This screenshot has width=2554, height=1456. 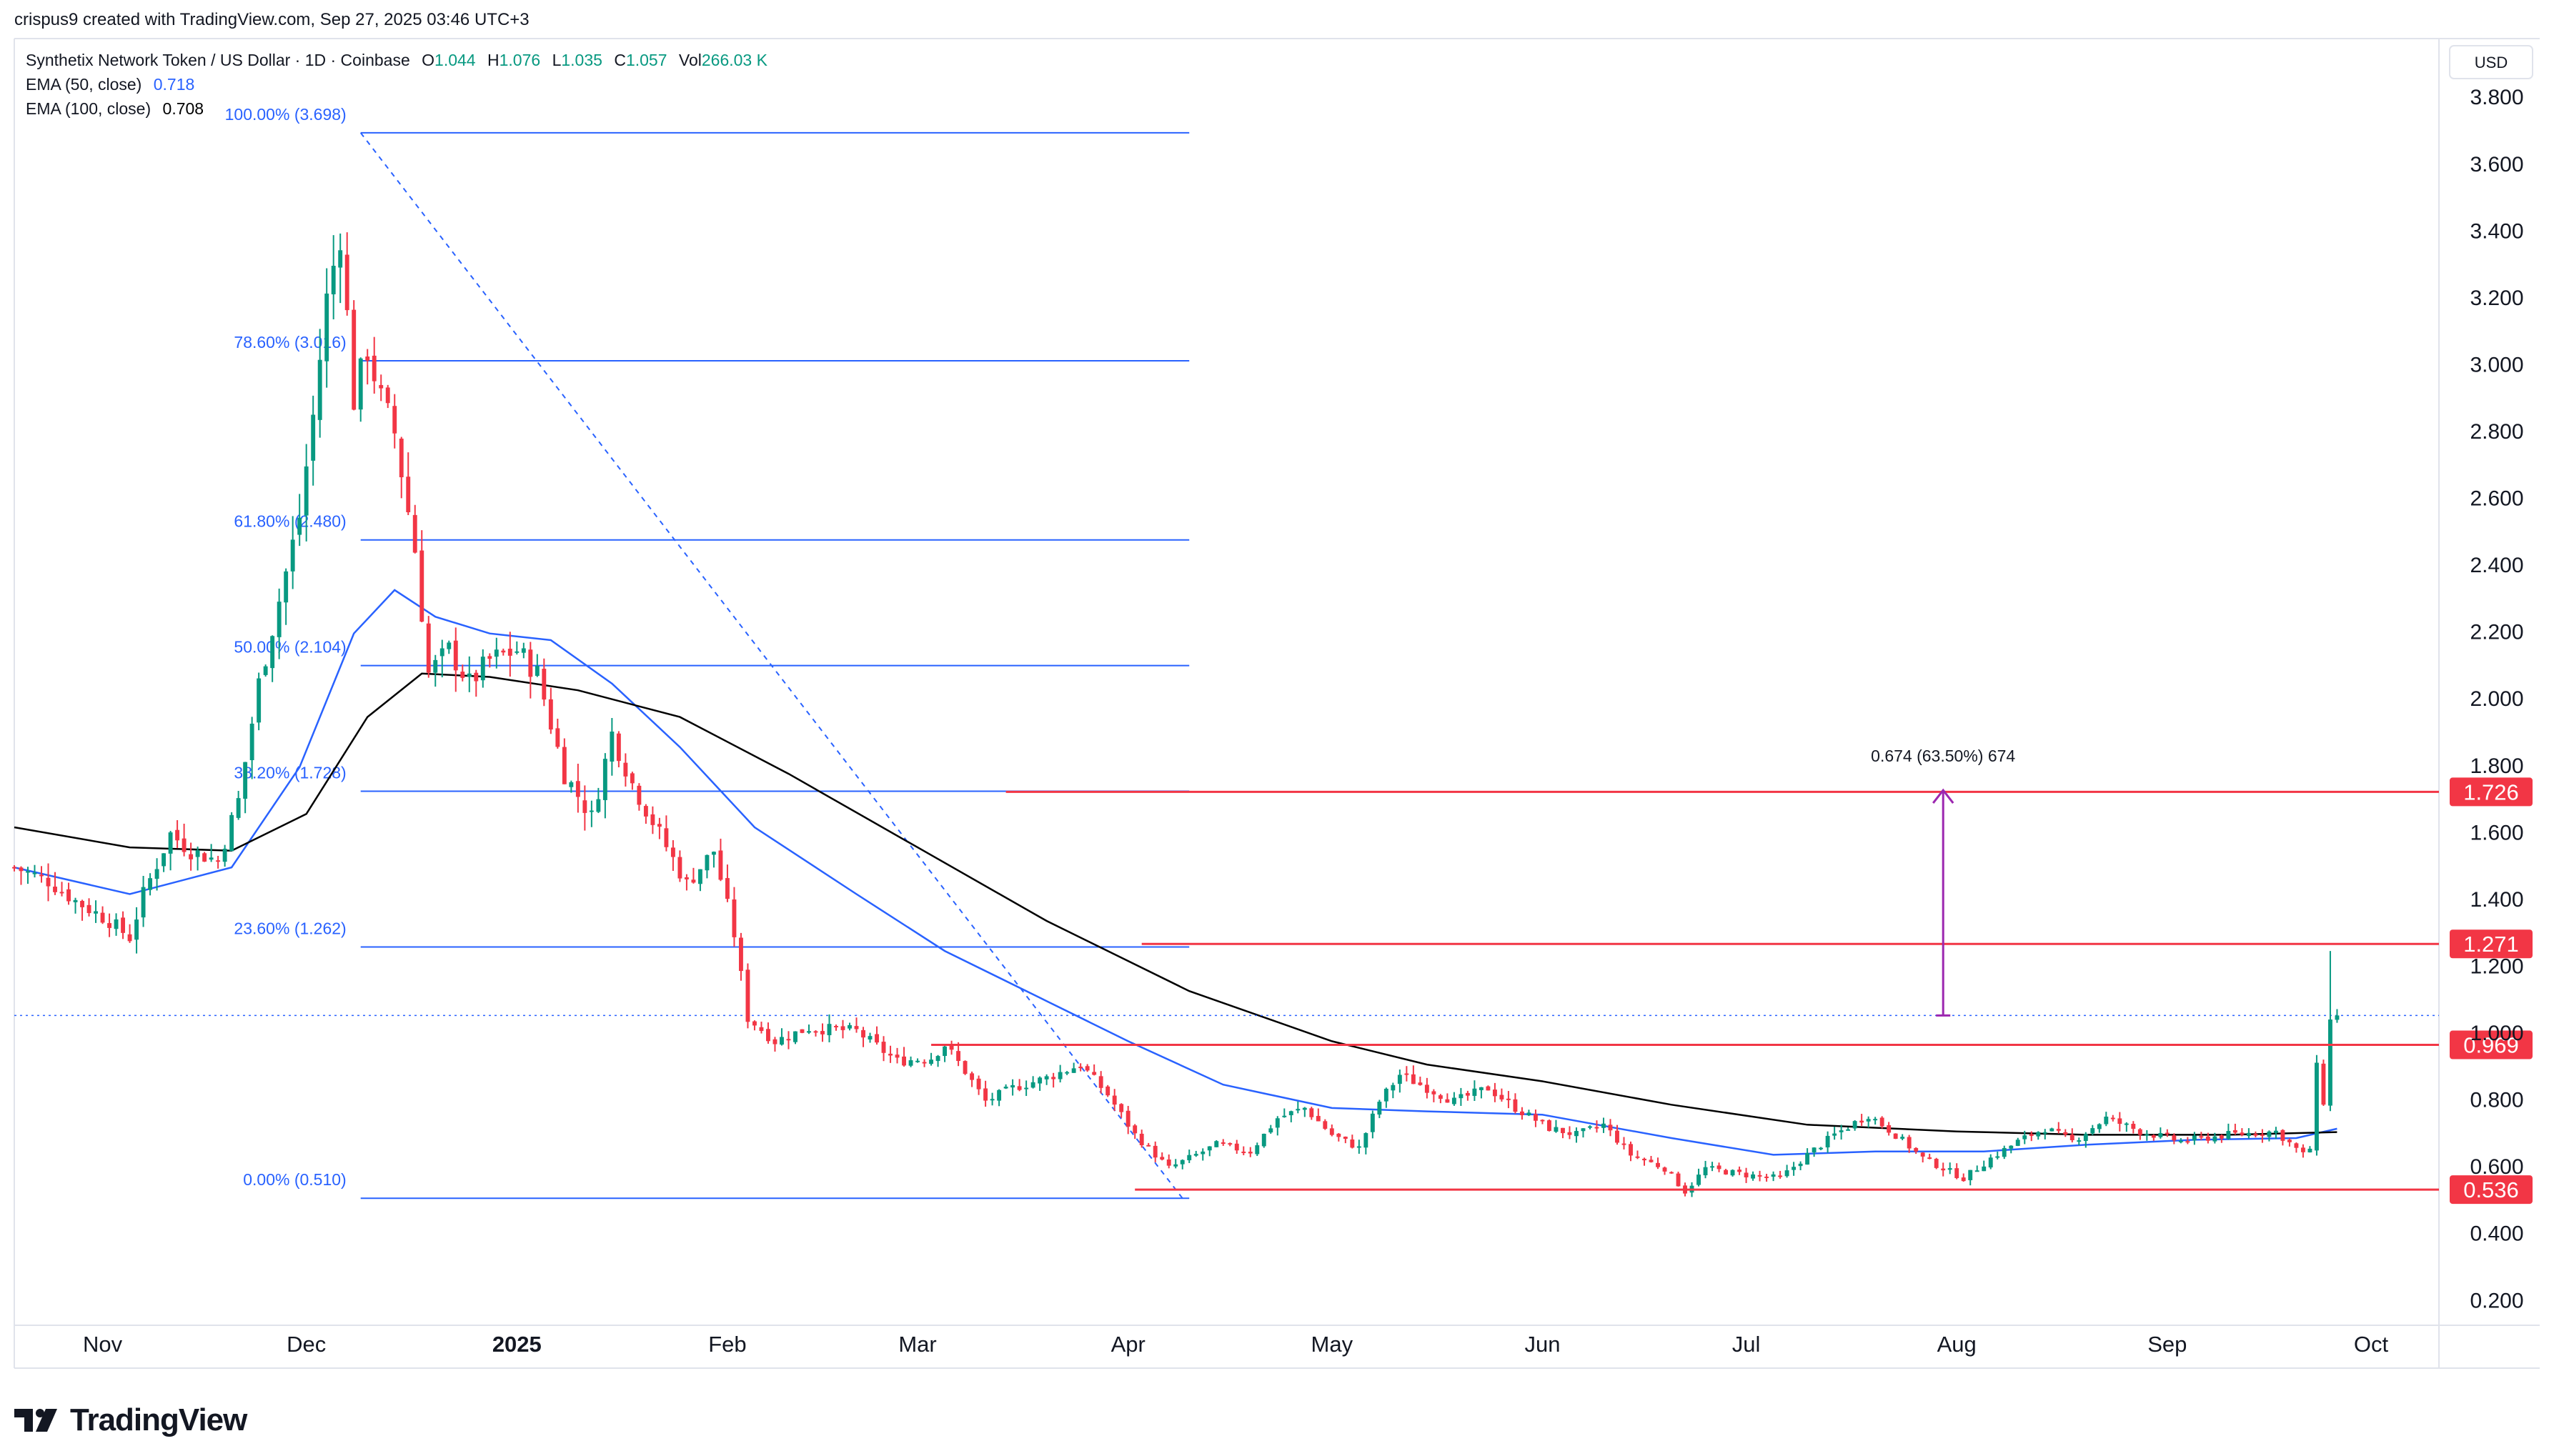 What do you see at coordinates (517, 1344) in the screenshot?
I see `x-tick-label: 2025` at bounding box center [517, 1344].